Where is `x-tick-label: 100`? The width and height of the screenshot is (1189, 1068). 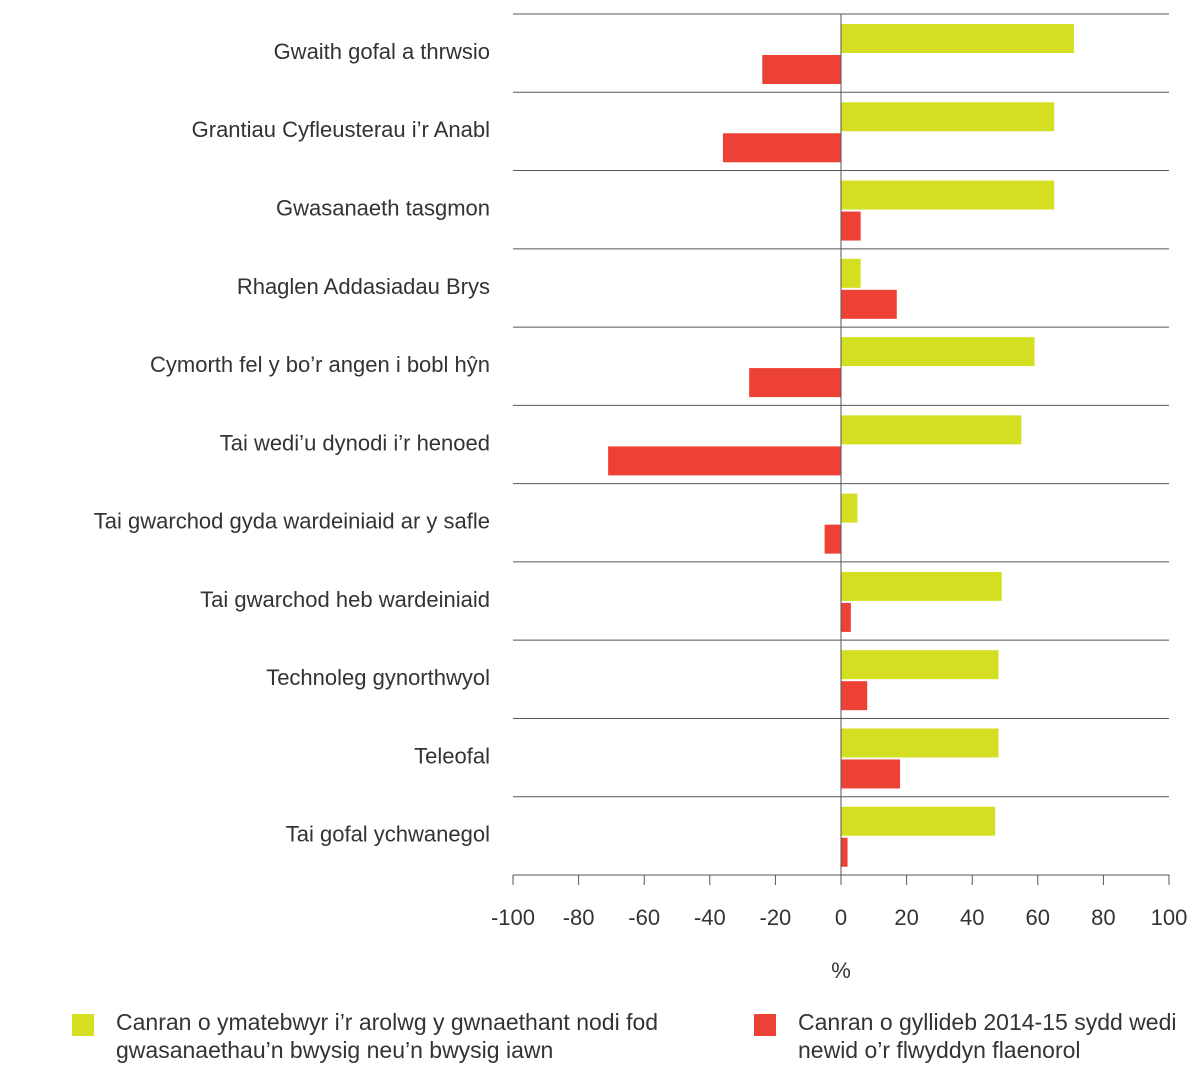 x-tick-label: 100 is located at coordinates (1169, 917).